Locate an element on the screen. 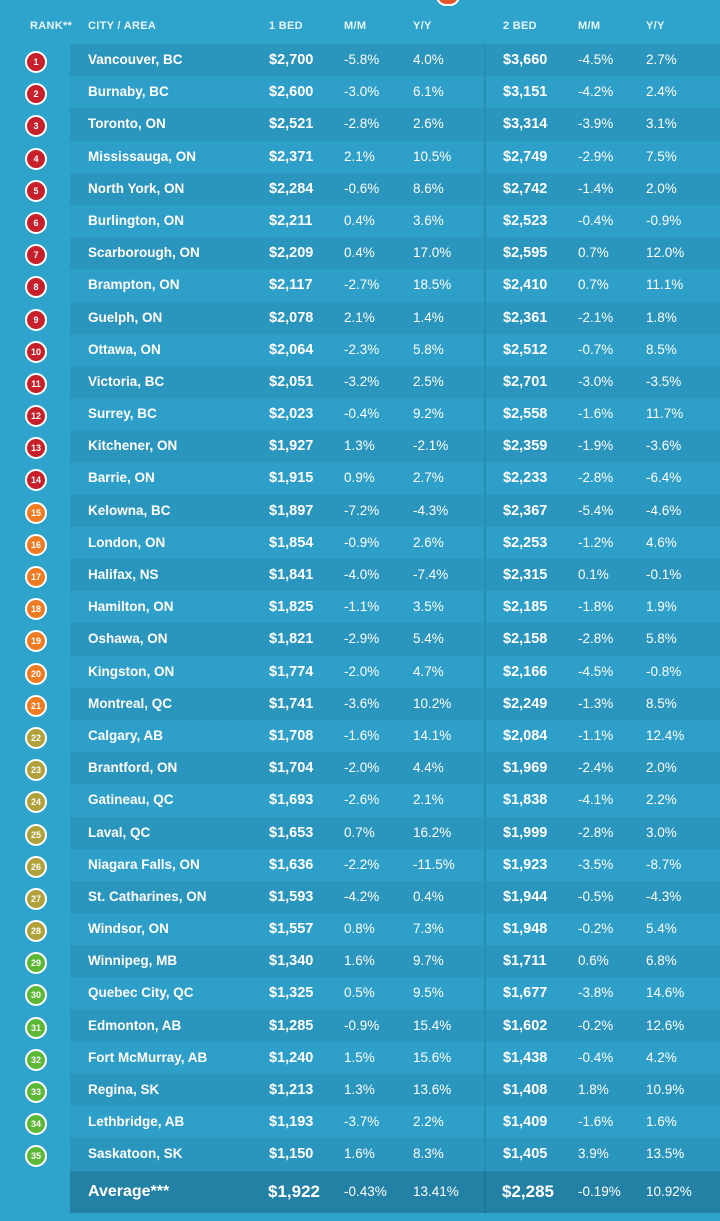 This screenshot has height=1221, width=720. yy-1bed: 5.4% is located at coordinates (428, 639).